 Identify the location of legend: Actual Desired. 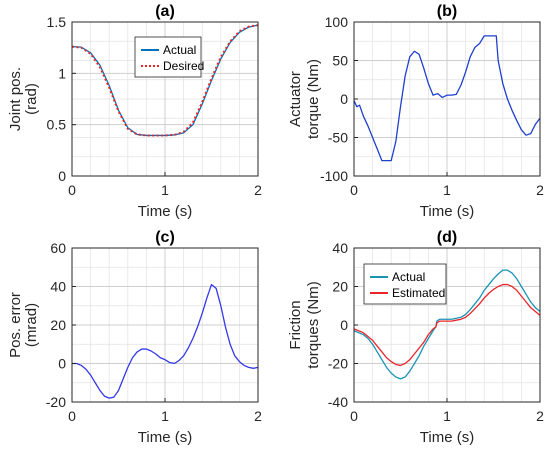
(169, 57).